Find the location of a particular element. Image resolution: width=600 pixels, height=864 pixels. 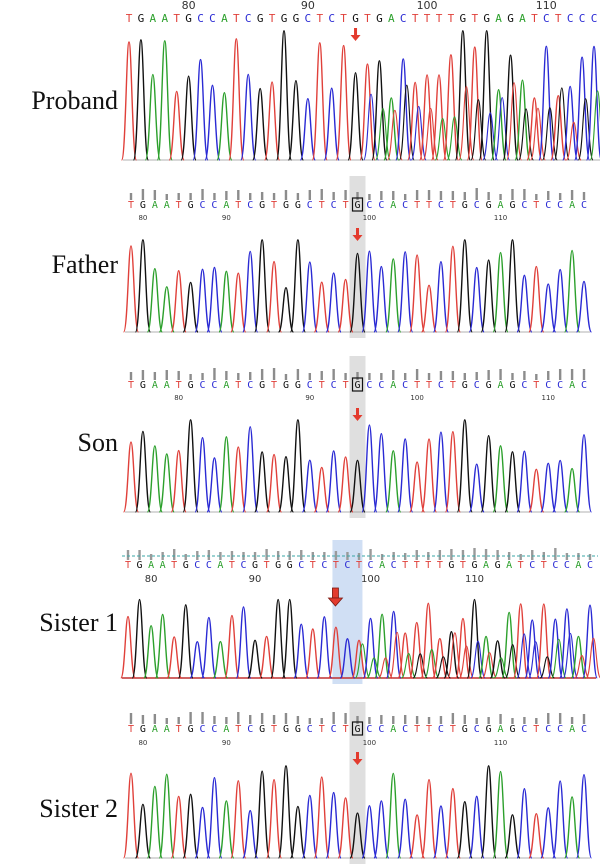

variant-box is located at coordinates (357, 204).